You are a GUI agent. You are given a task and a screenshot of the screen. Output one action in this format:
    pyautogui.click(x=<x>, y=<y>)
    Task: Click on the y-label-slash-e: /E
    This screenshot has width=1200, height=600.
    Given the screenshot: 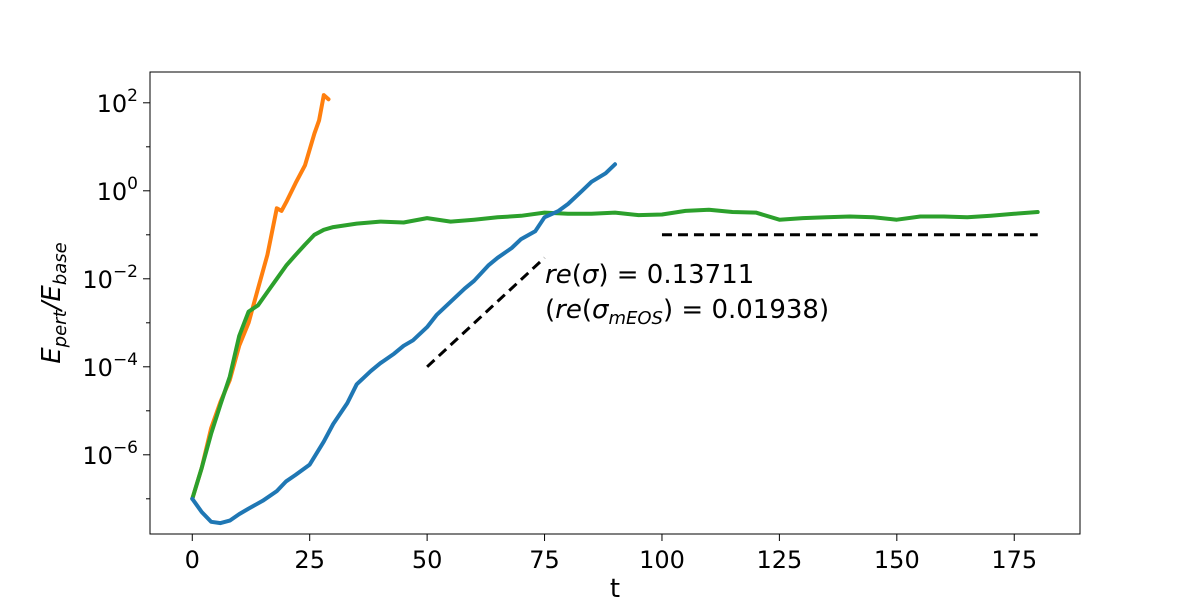 What is the action you would take?
    pyautogui.click(x=52, y=299)
    